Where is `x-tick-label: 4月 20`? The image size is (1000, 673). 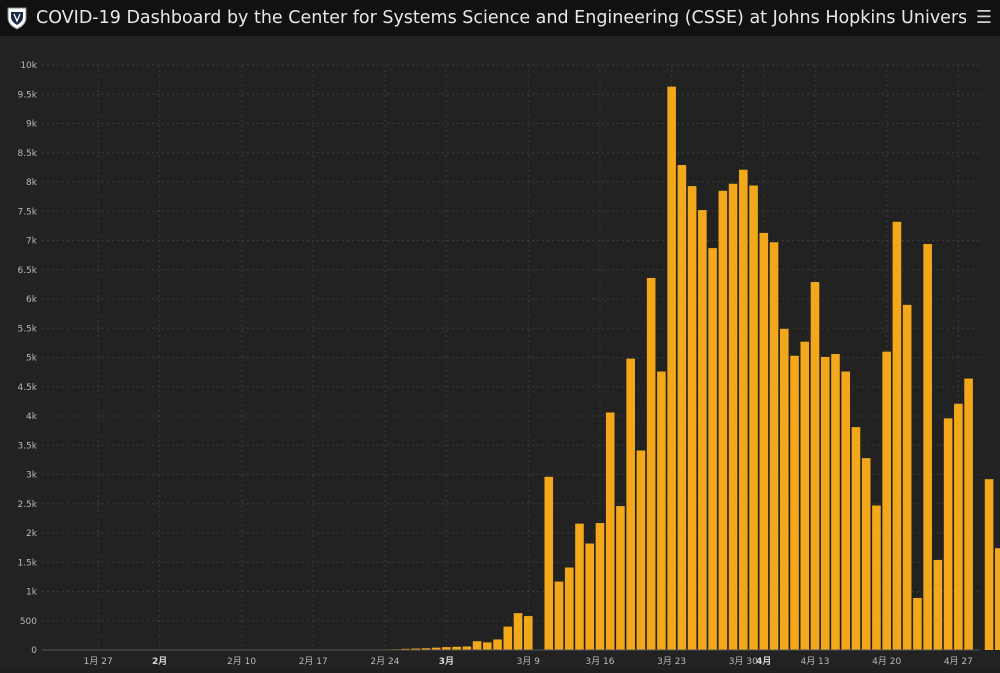
x-tick-label: 4月 20 is located at coordinates (886, 661).